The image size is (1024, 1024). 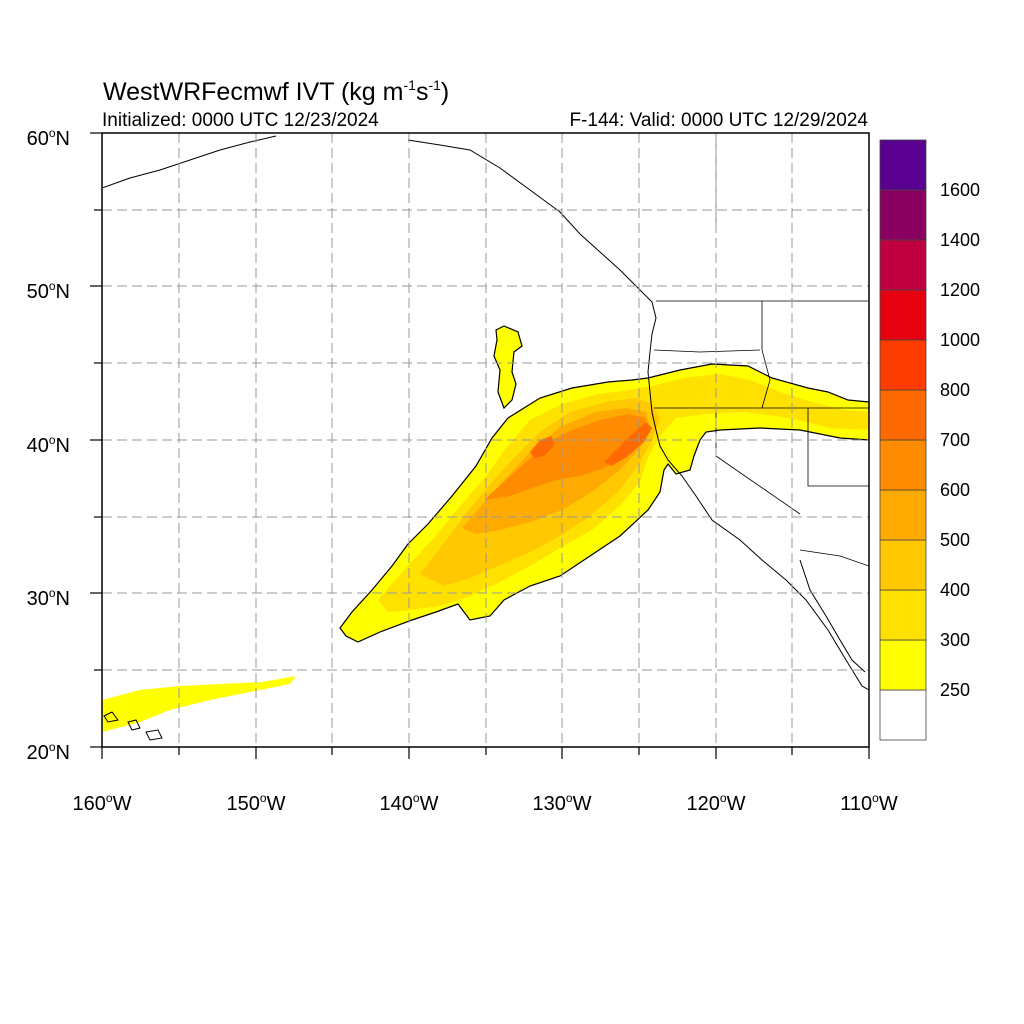 What do you see at coordinates (434, 85) in the screenshot?
I see `title-exponent-2: -1` at bounding box center [434, 85].